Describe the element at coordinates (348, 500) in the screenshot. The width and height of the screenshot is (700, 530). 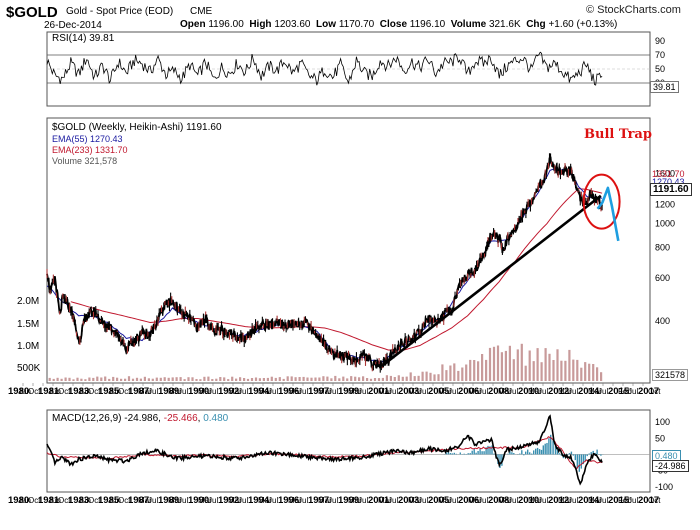
I see `macd-time-label: 1999` at that location.